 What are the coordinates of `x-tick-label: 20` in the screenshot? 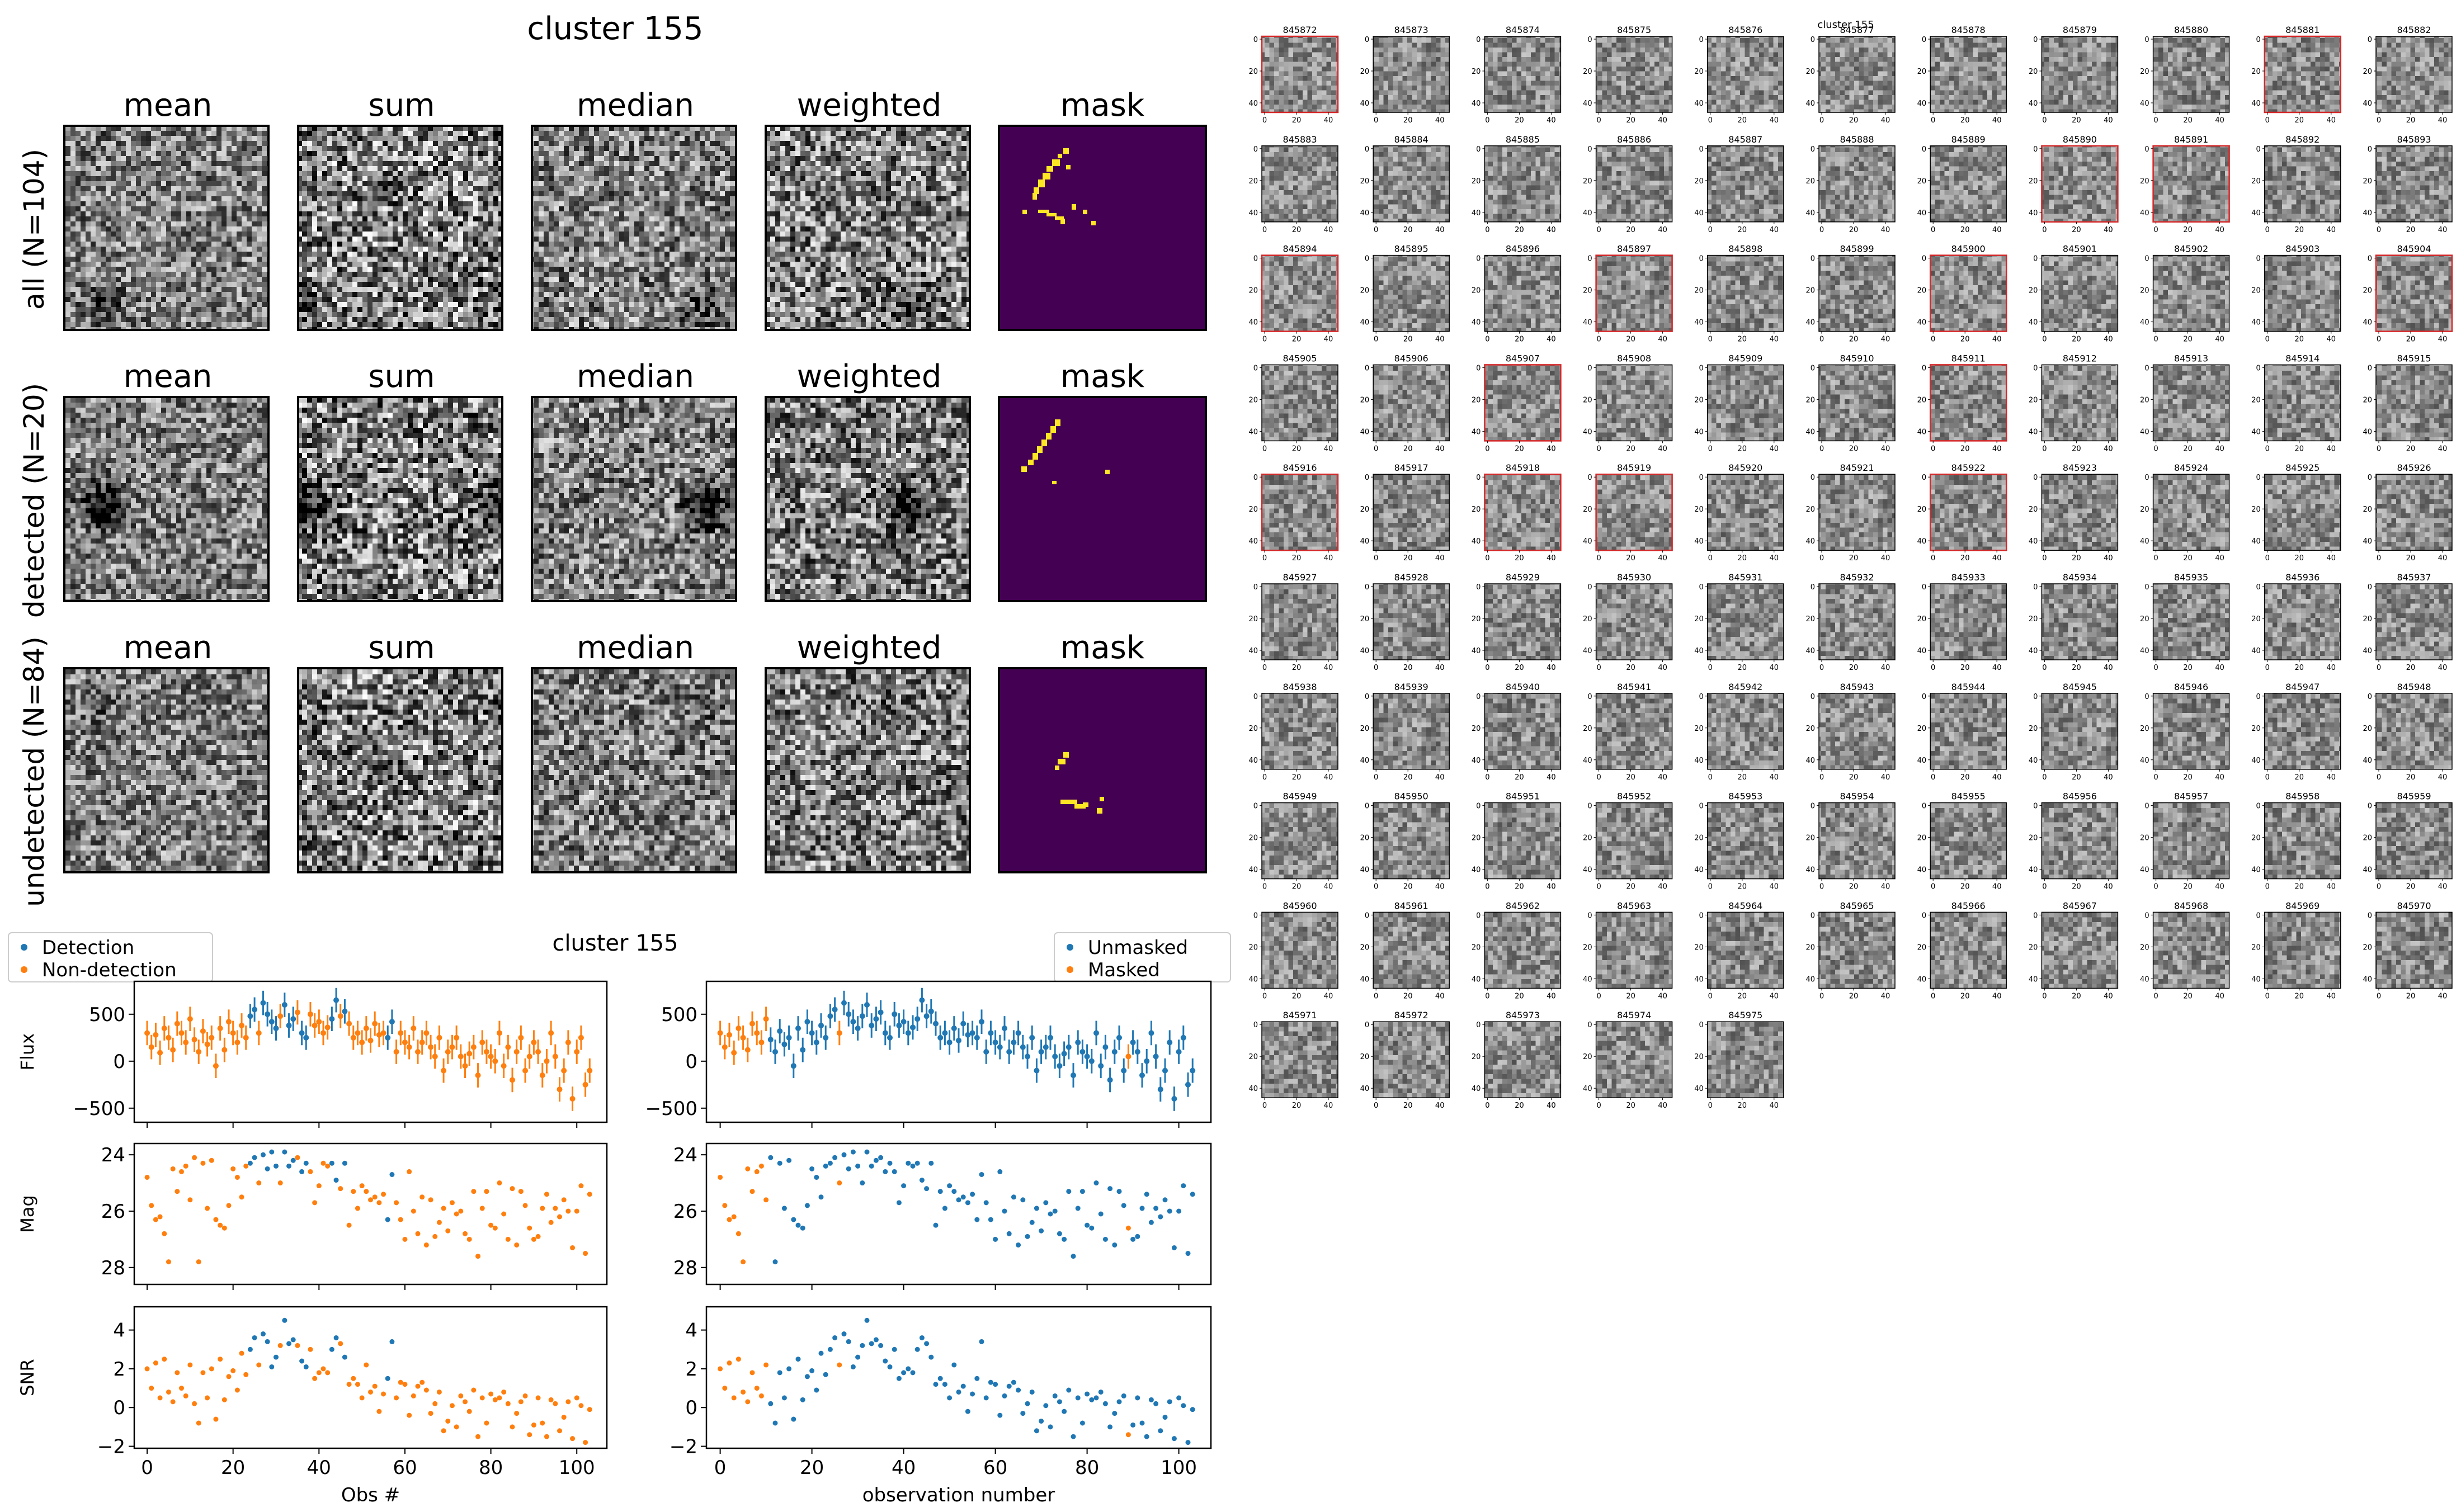 It's located at (233, 1468).